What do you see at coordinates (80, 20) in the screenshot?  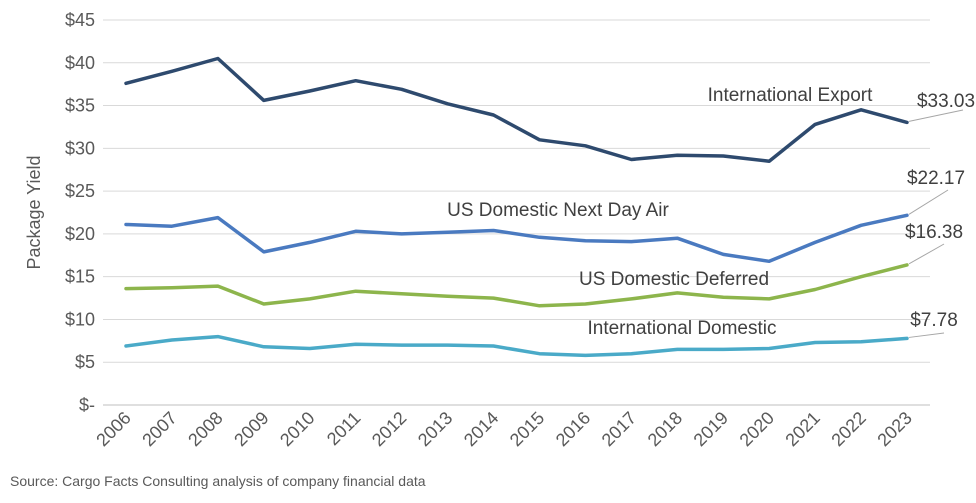 I see `y-tick-label: $45` at bounding box center [80, 20].